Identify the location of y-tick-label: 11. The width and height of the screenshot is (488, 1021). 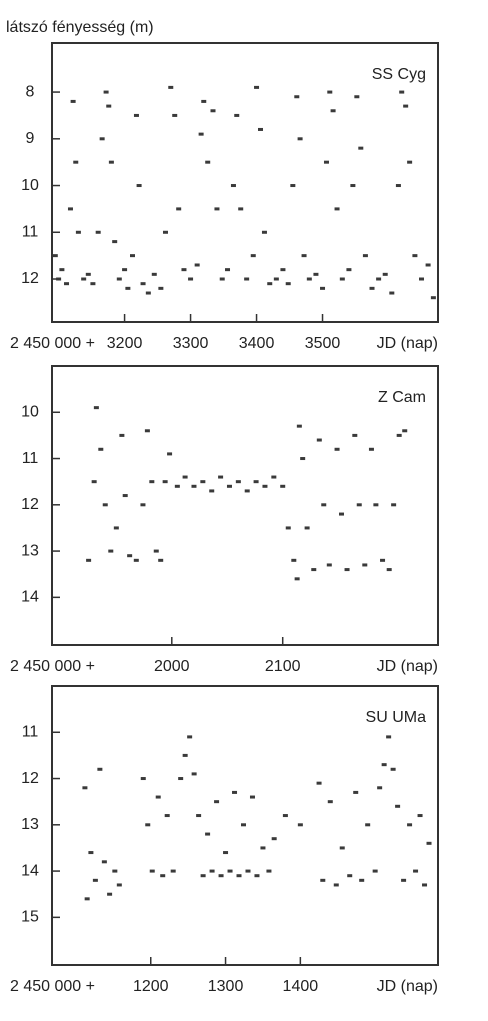
(30, 231).